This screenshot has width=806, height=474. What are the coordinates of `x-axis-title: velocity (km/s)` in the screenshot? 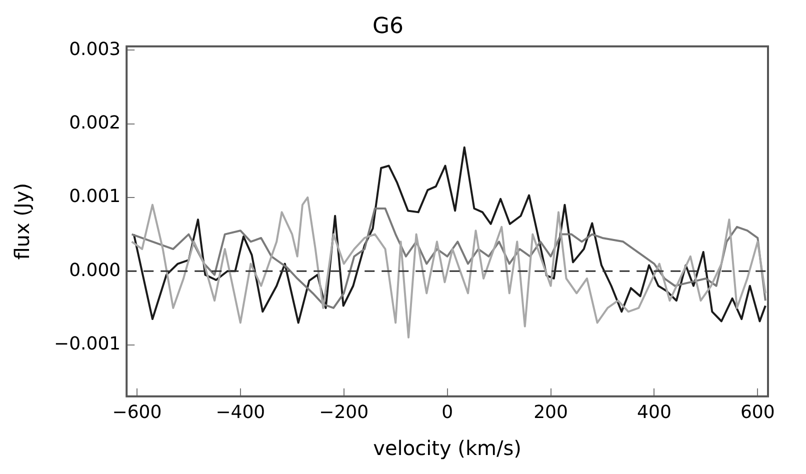 It's located at (447, 448).